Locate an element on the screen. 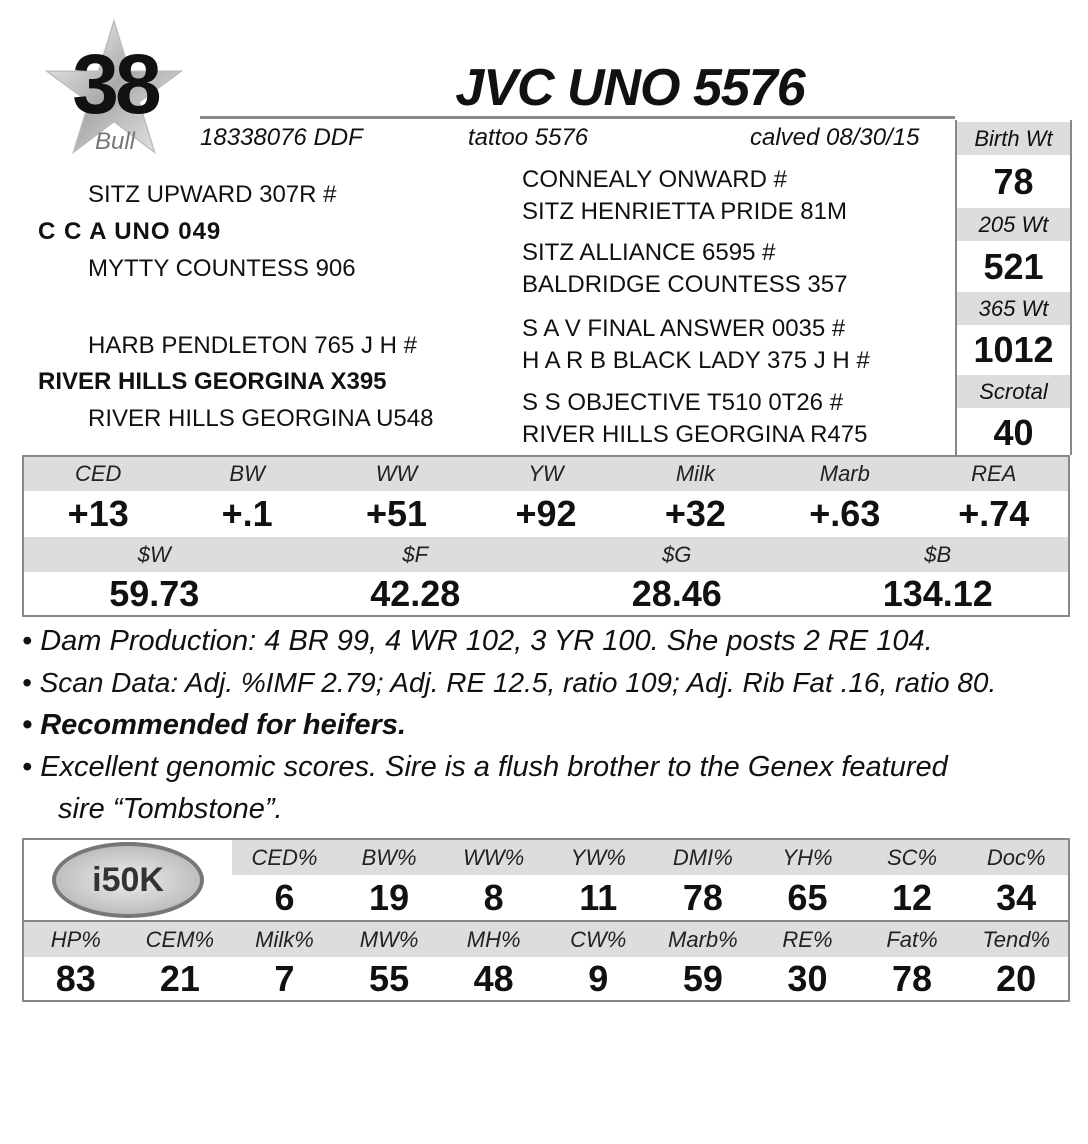  dam-dam: RIVER HILLS GEORGINA U548 is located at coordinates (261, 418).